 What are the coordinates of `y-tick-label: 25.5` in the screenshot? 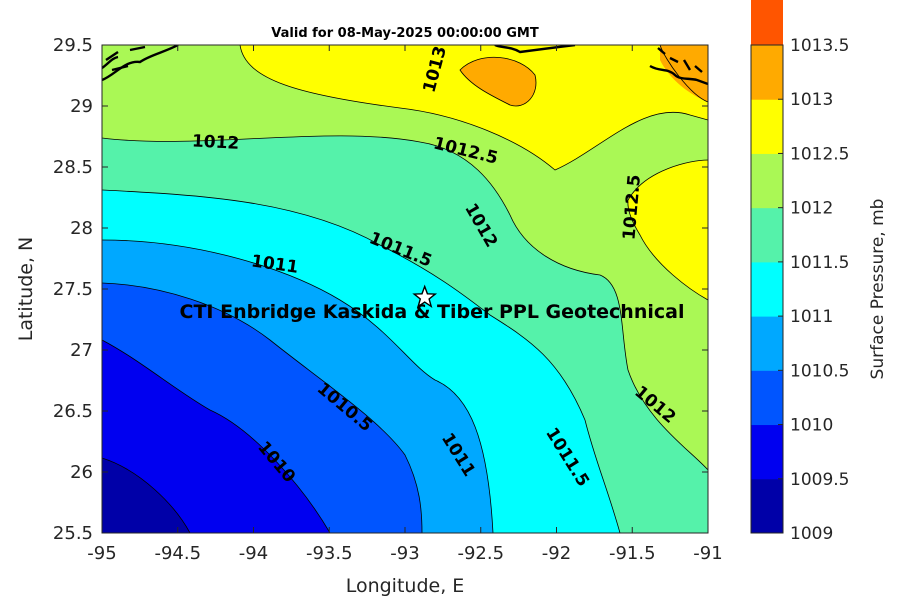 It's located at (73, 533).